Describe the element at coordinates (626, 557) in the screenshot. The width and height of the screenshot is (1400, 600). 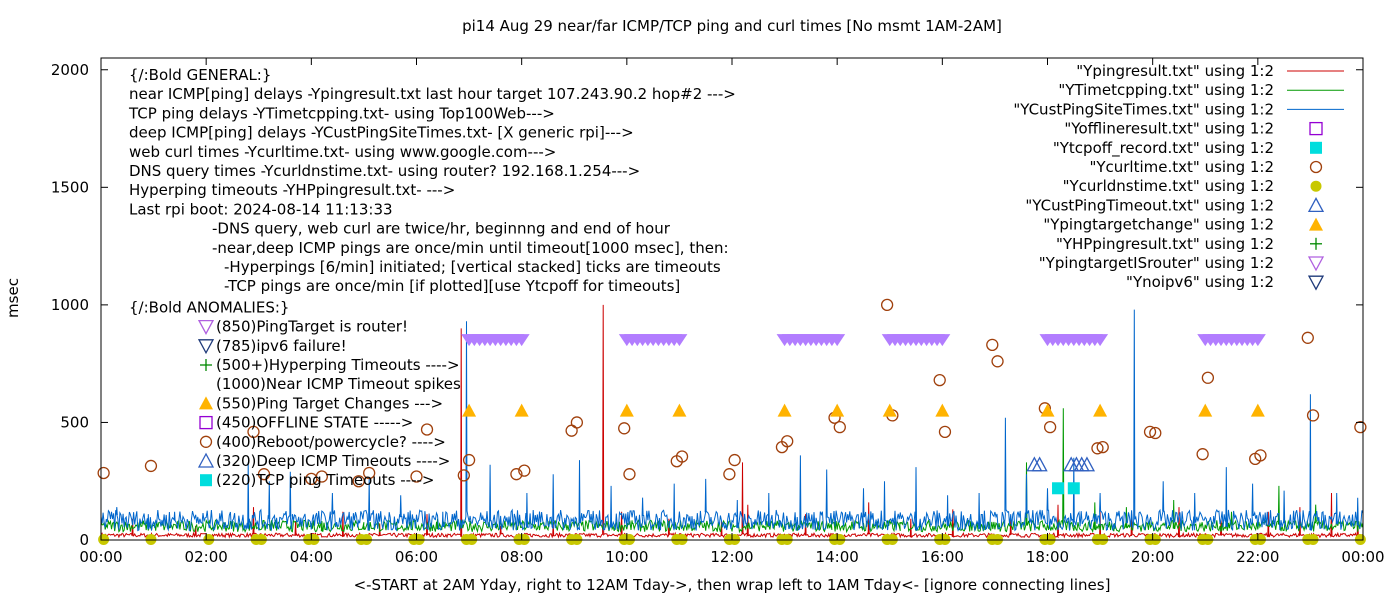
I see `x-tick-label: 10:00` at that location.